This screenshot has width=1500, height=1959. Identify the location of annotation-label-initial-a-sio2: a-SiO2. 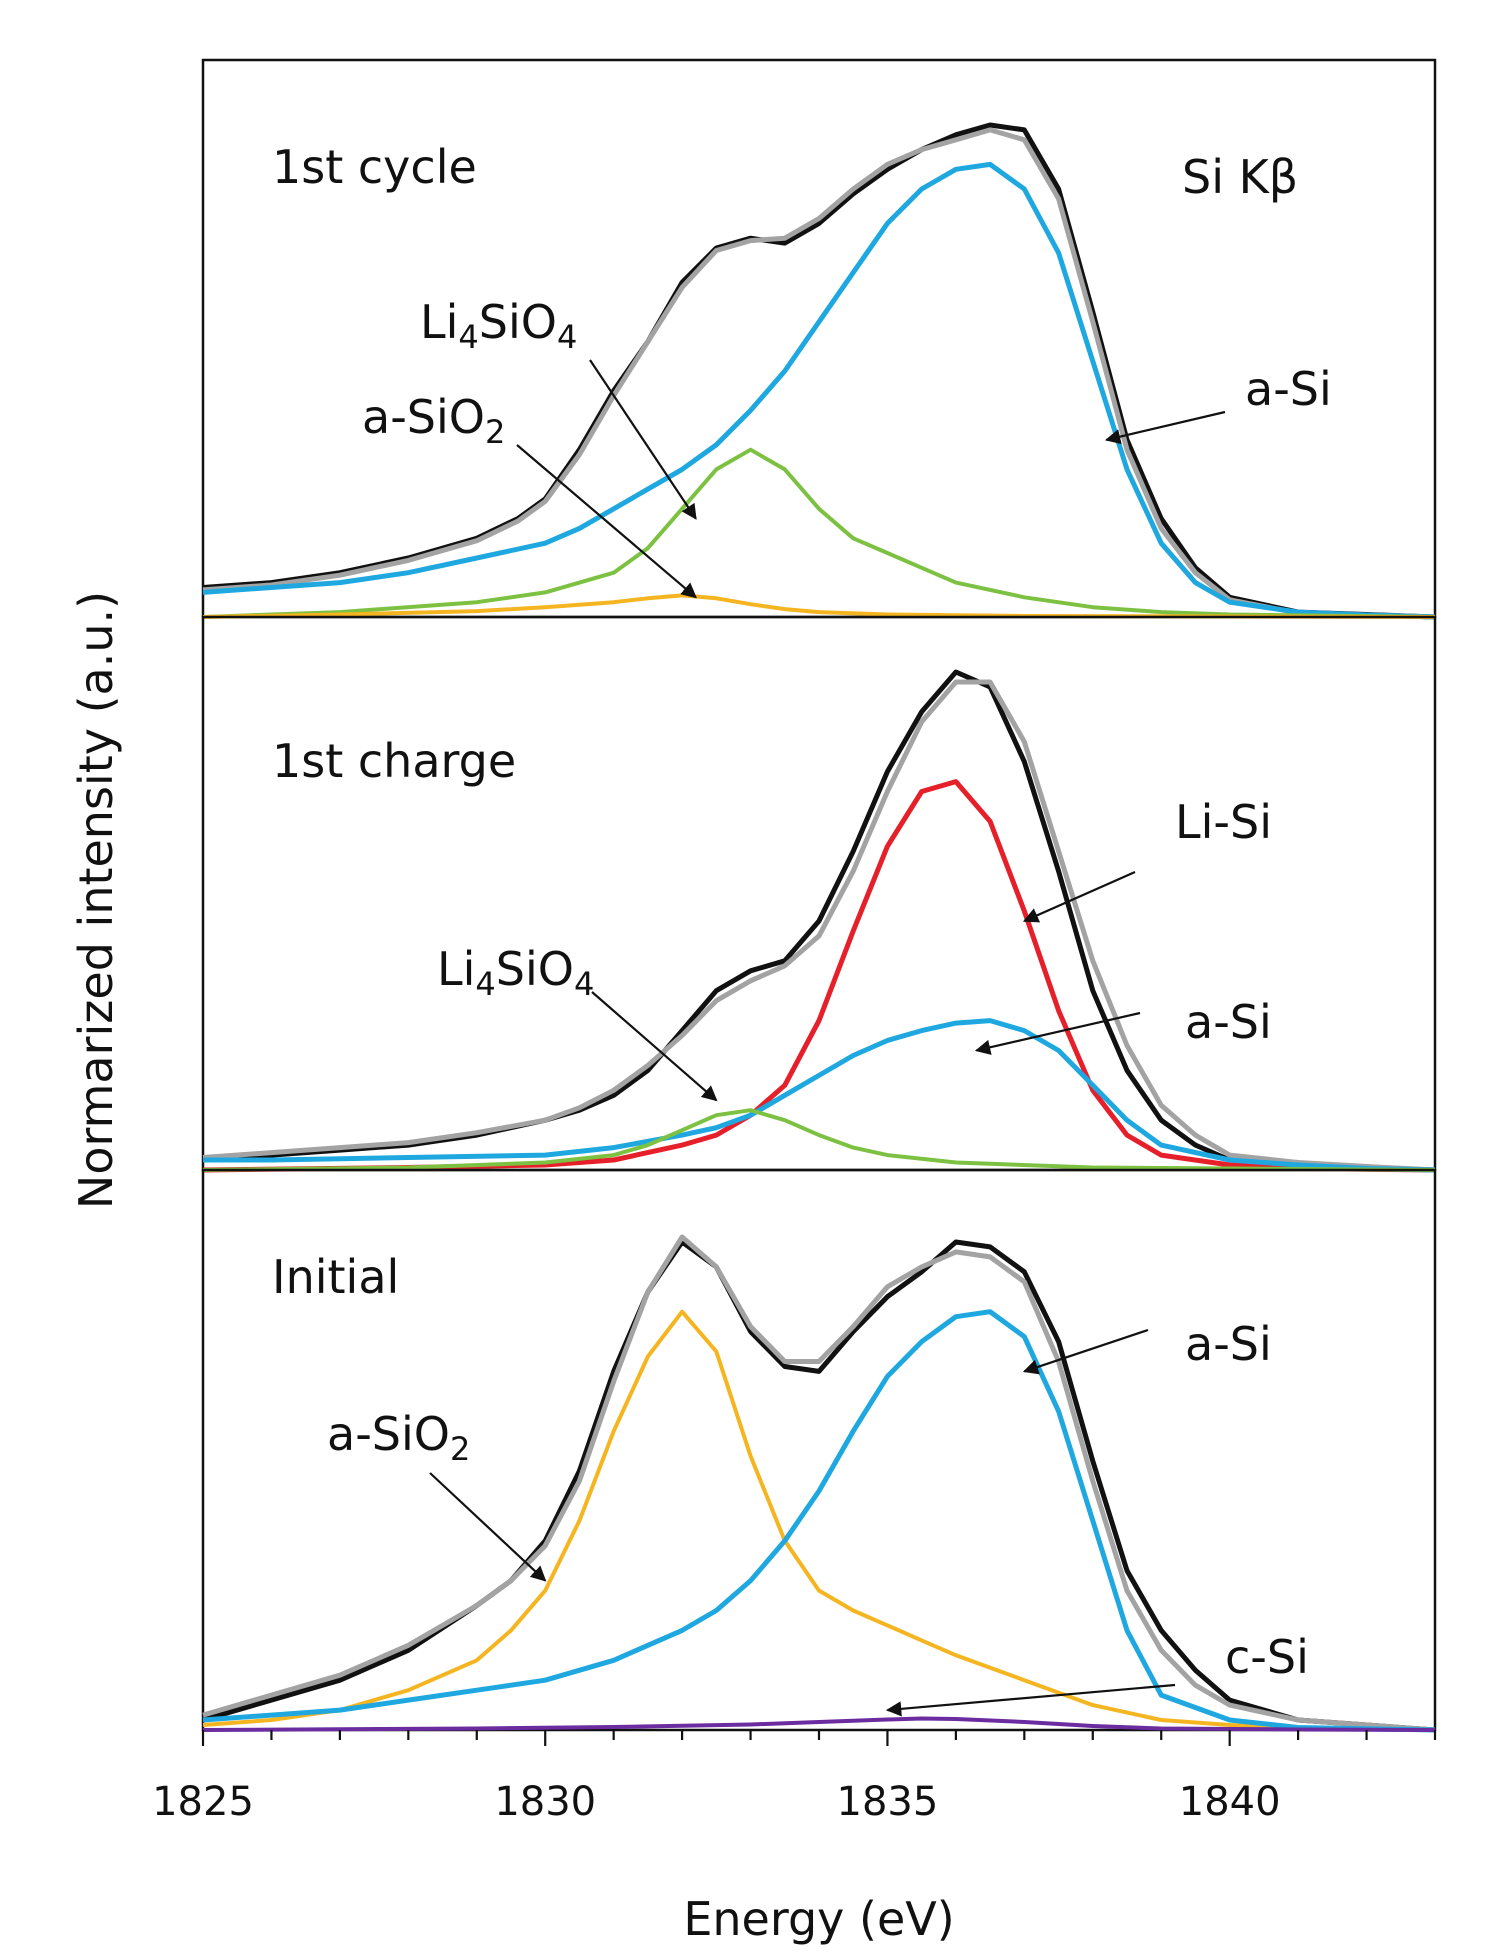
(398, 1437).